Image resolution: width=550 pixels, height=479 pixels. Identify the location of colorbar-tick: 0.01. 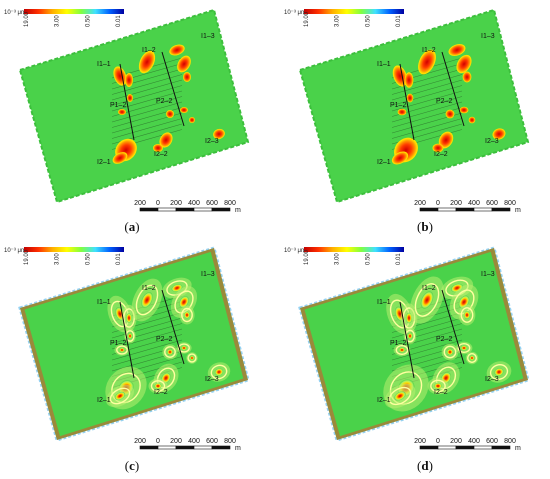
(399, 259).